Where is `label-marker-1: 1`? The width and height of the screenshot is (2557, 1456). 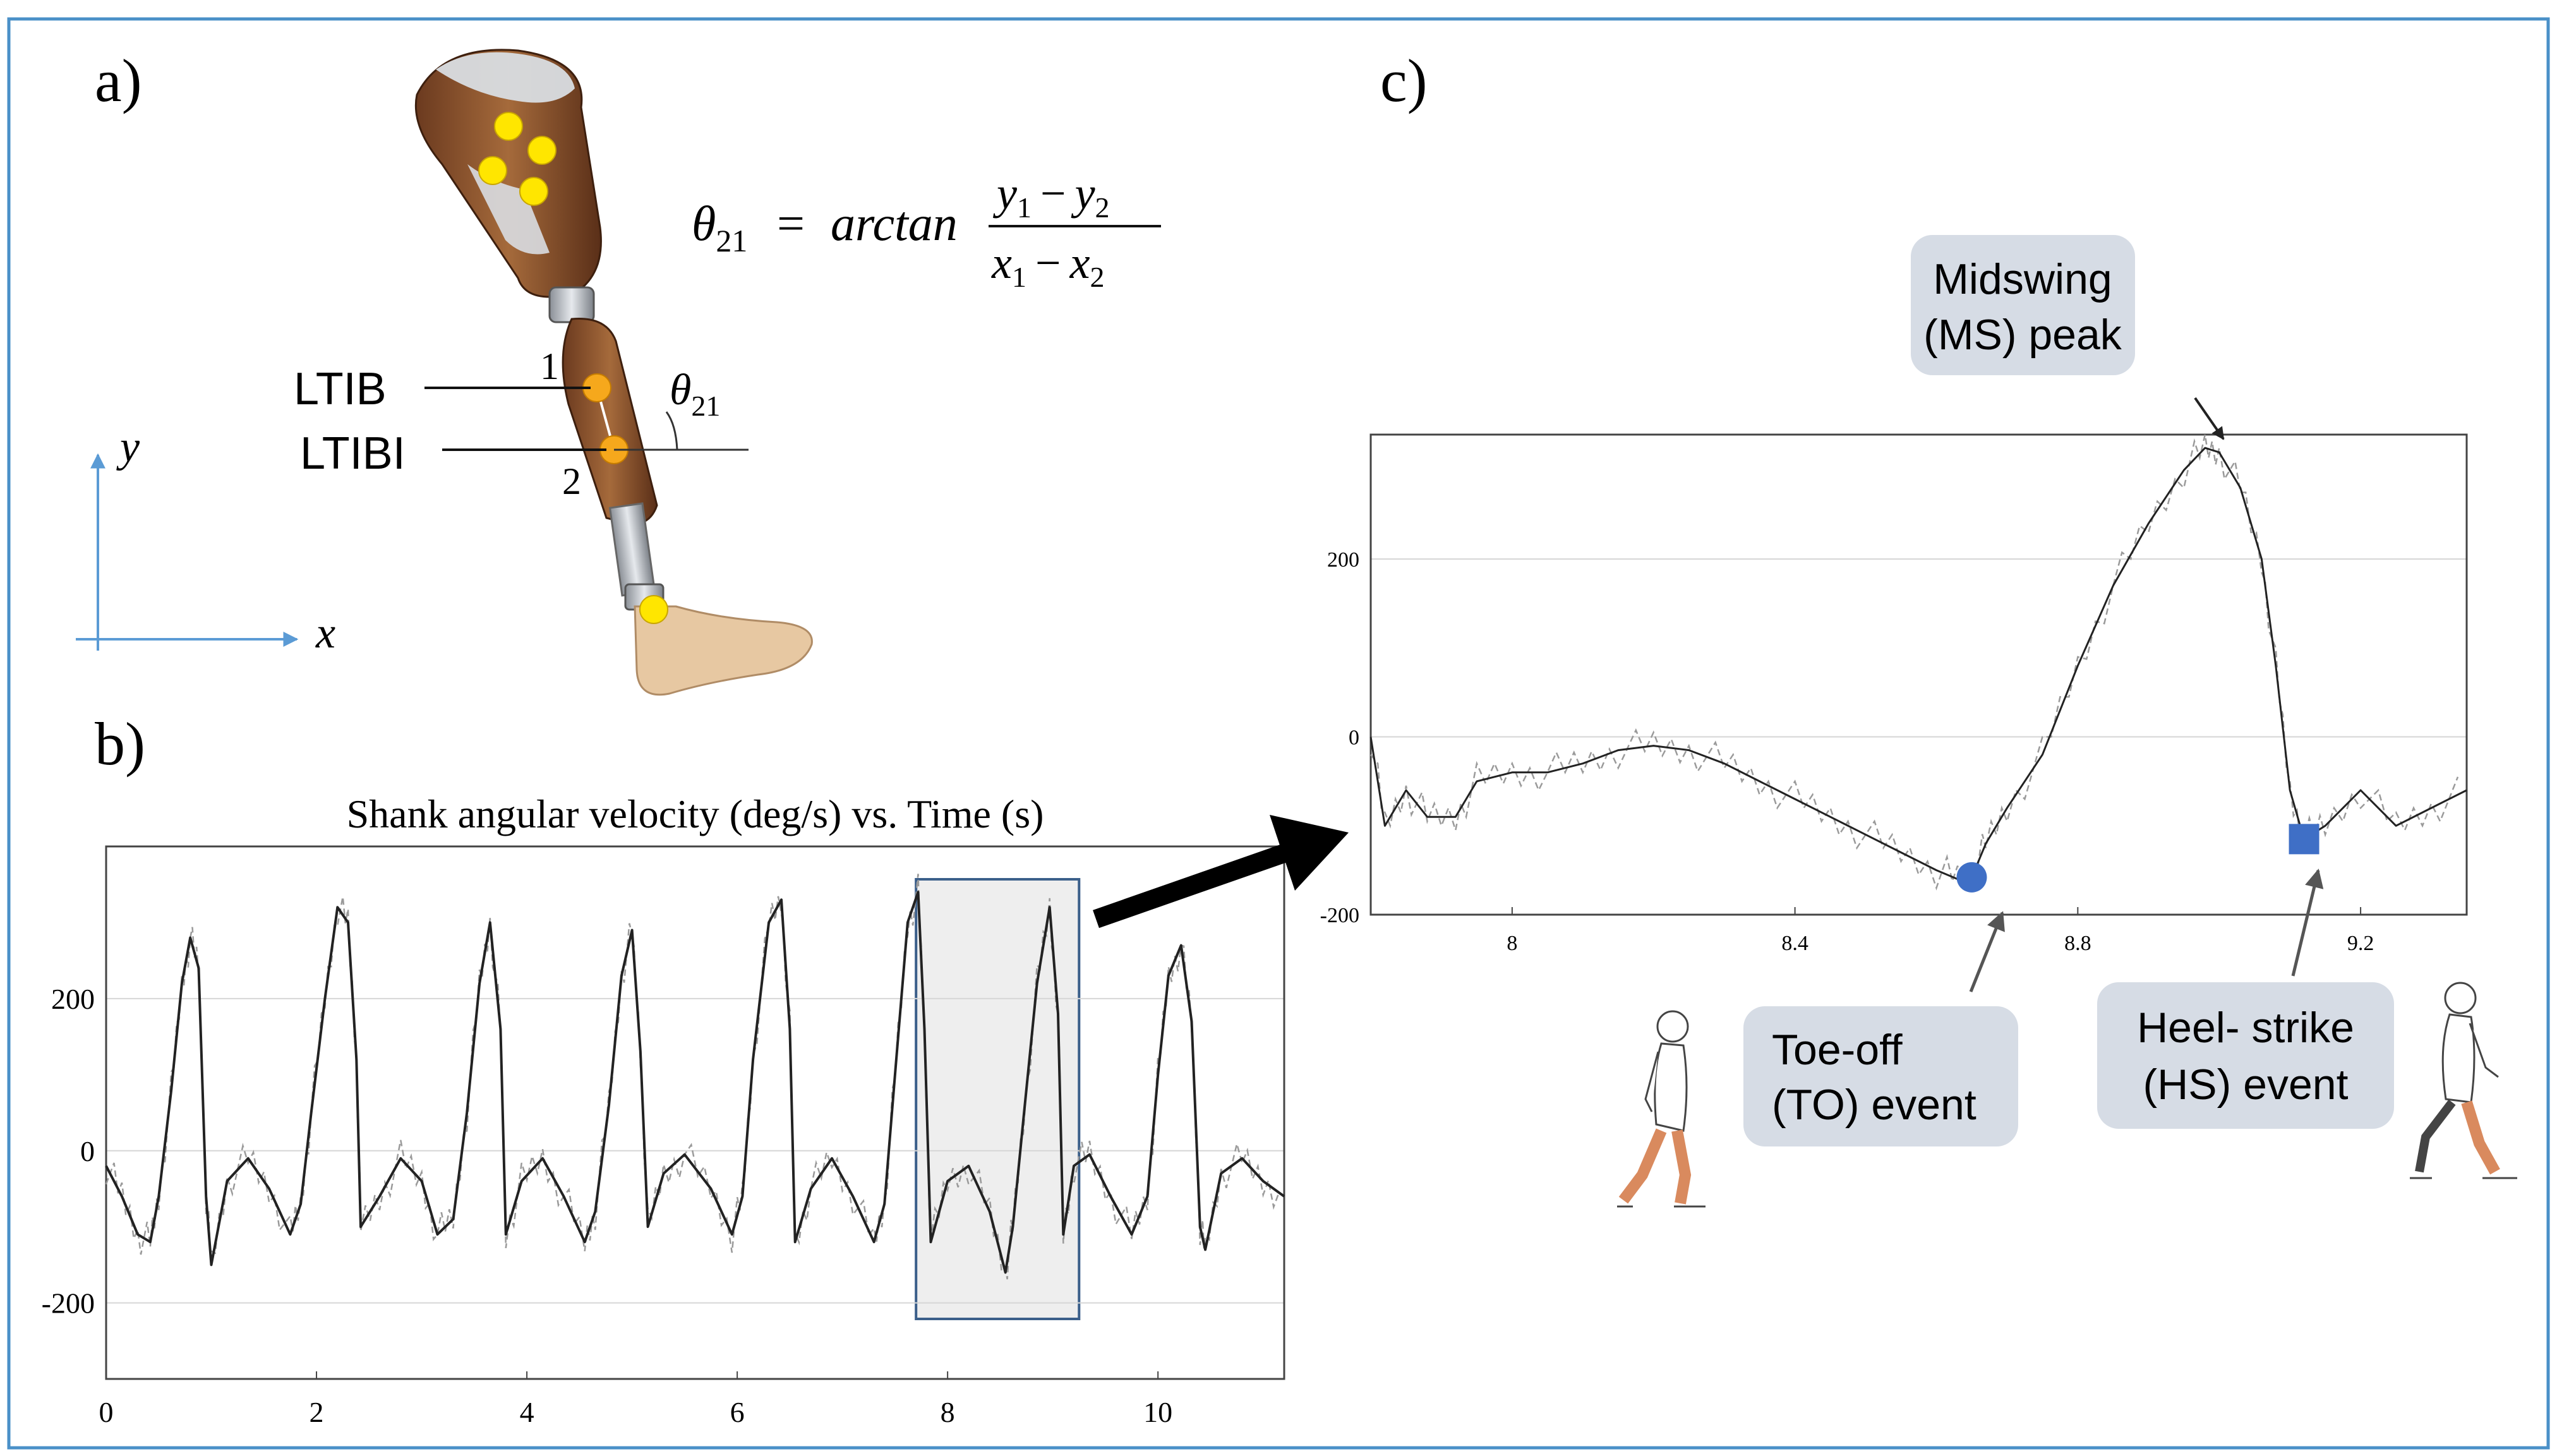 label-marker-1: 1 is located at coordinates (550, 366).